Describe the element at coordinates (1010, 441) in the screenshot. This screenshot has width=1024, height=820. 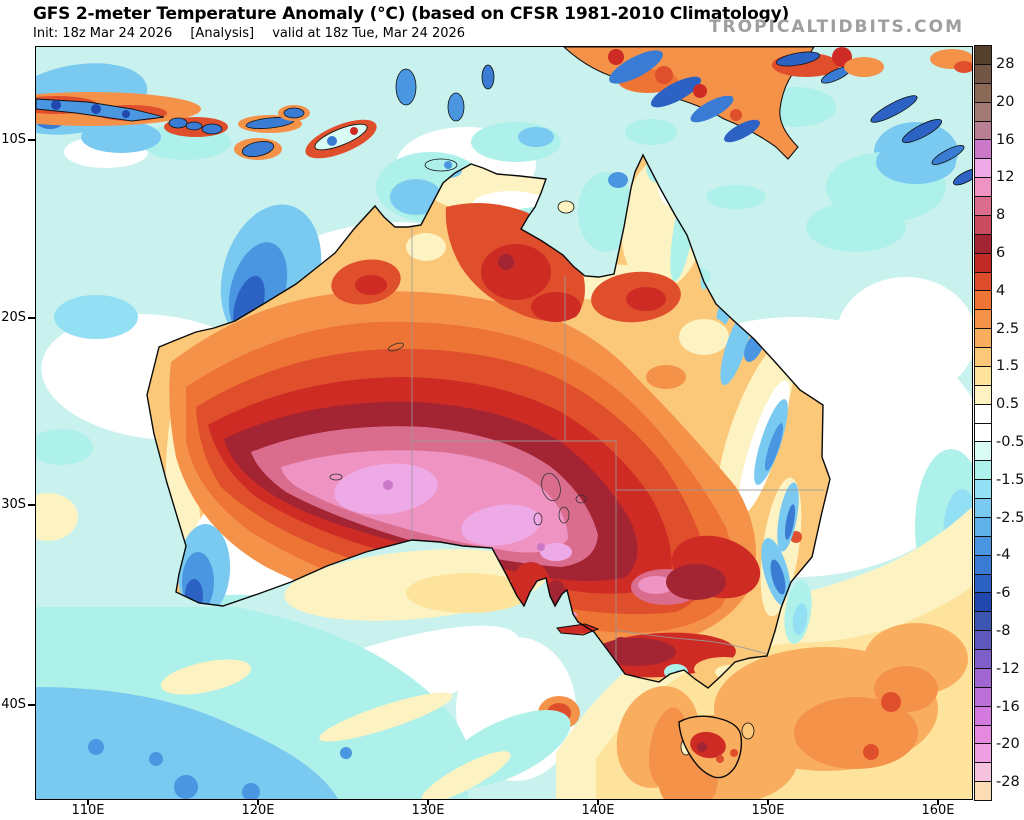
I see `colorbar-tick-label: -0.5` at that location.